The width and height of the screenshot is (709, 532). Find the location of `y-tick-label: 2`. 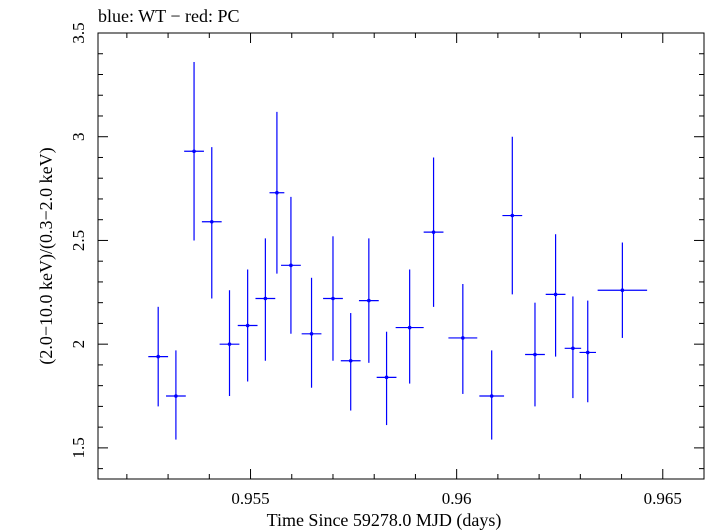

y-tick-label: 2 is located at coordinates (78, 344).